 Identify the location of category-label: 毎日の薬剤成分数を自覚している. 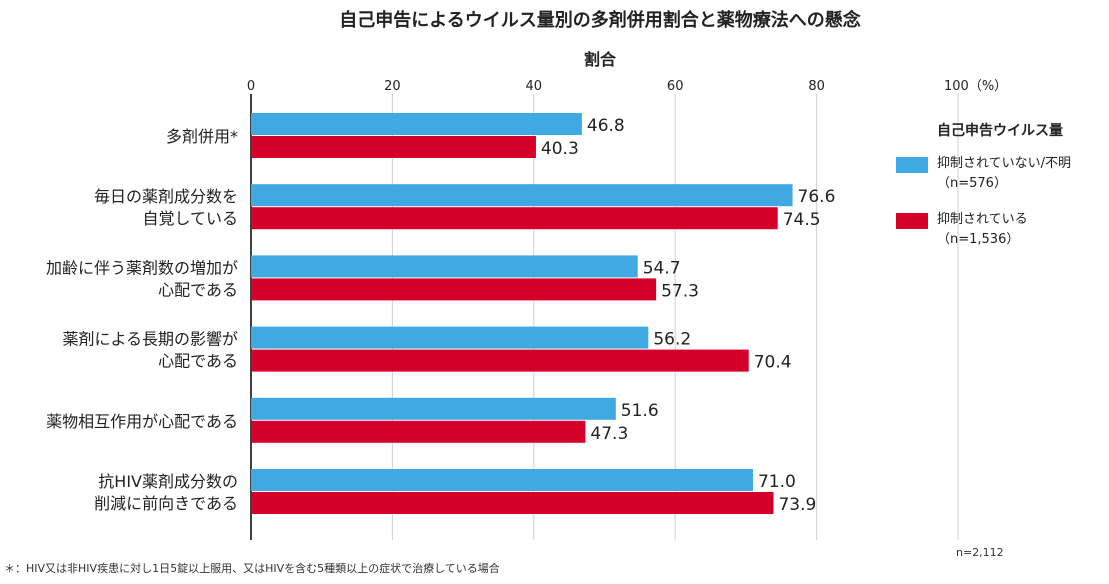
(166, 207).